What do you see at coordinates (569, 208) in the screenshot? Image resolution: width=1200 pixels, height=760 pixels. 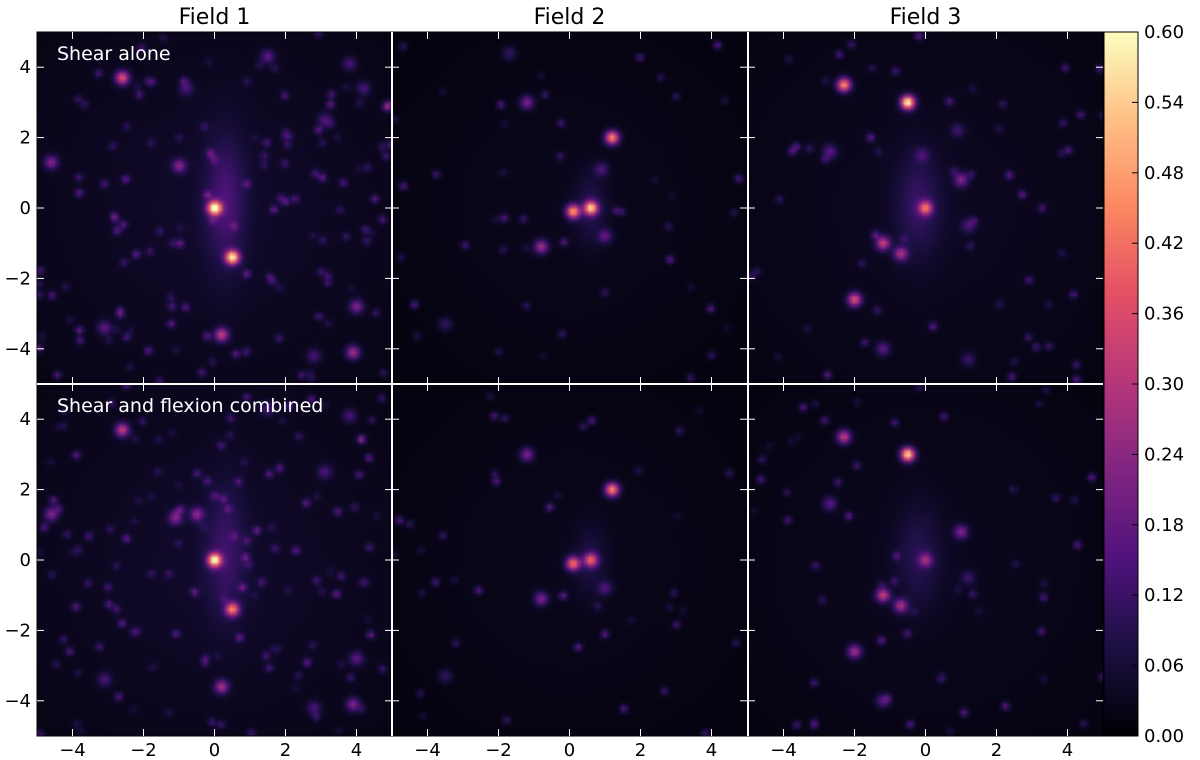 I see `heatmap-panel-r0-c1` at bounding box center [569, 208].